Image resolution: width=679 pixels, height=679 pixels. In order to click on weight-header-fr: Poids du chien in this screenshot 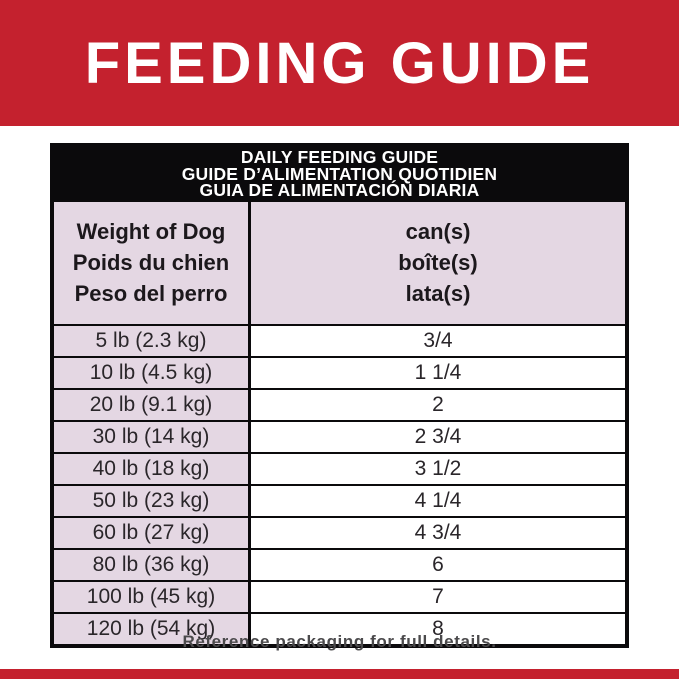, I will do `click(151, 262)`.